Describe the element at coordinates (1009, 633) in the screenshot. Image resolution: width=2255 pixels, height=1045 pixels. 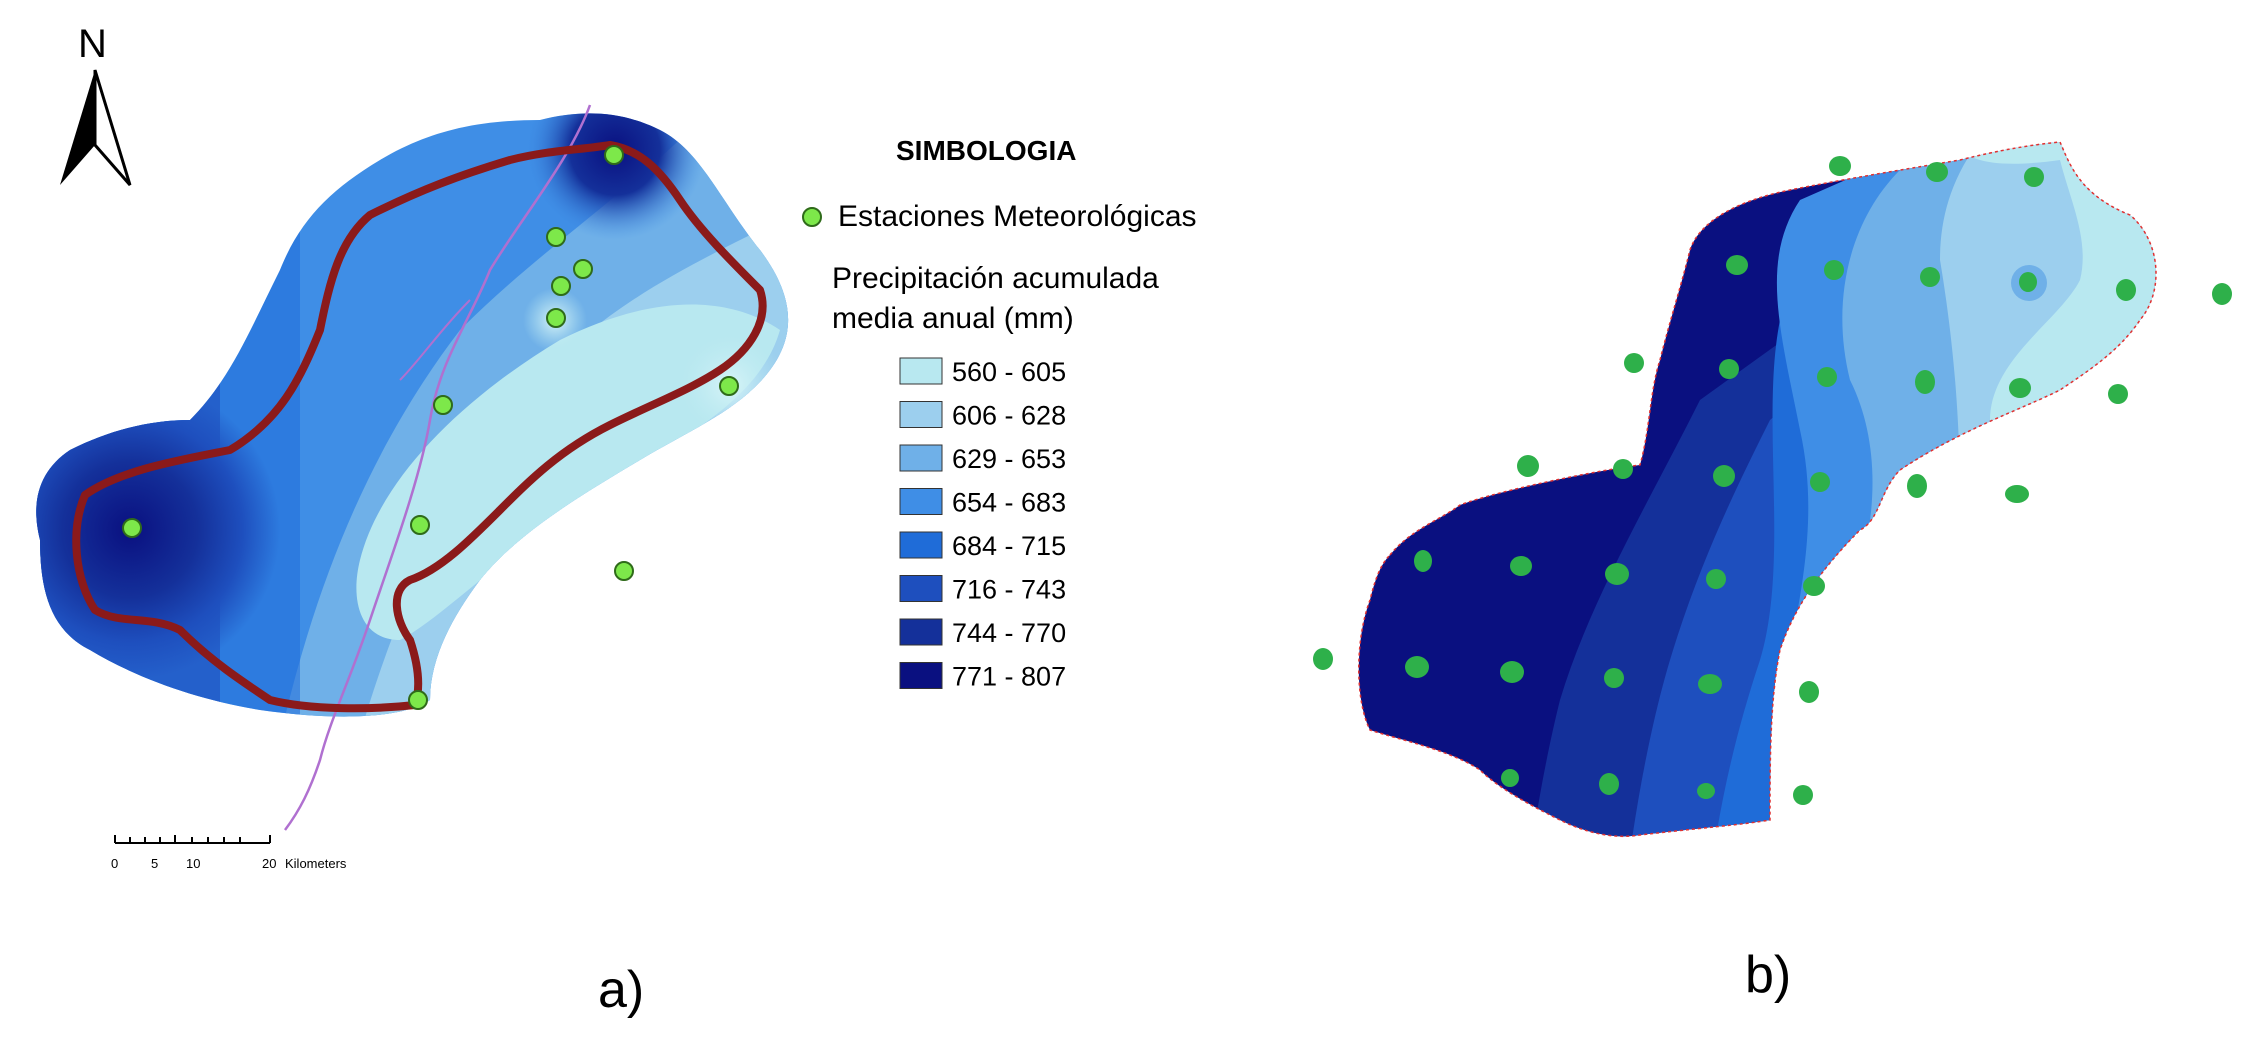
I see `legend-class-label: 744 - 770` at that location.